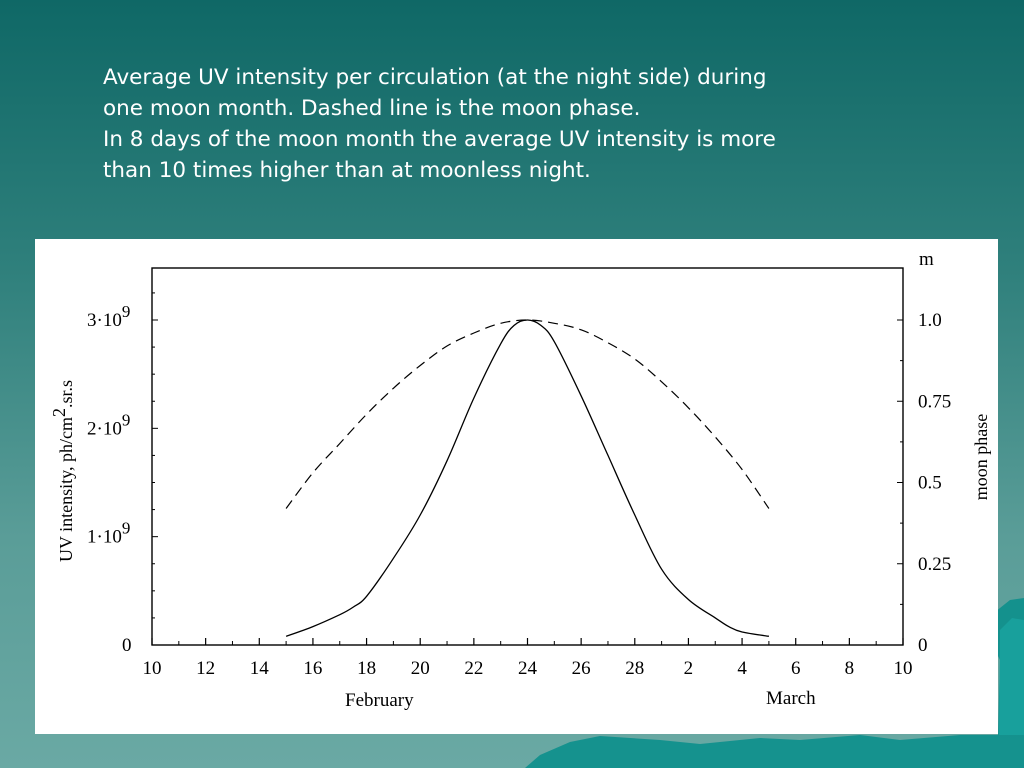  Describe the element at coordinates (259, 668) in the screenshot. I see `x-tick-label: 14` at that location.